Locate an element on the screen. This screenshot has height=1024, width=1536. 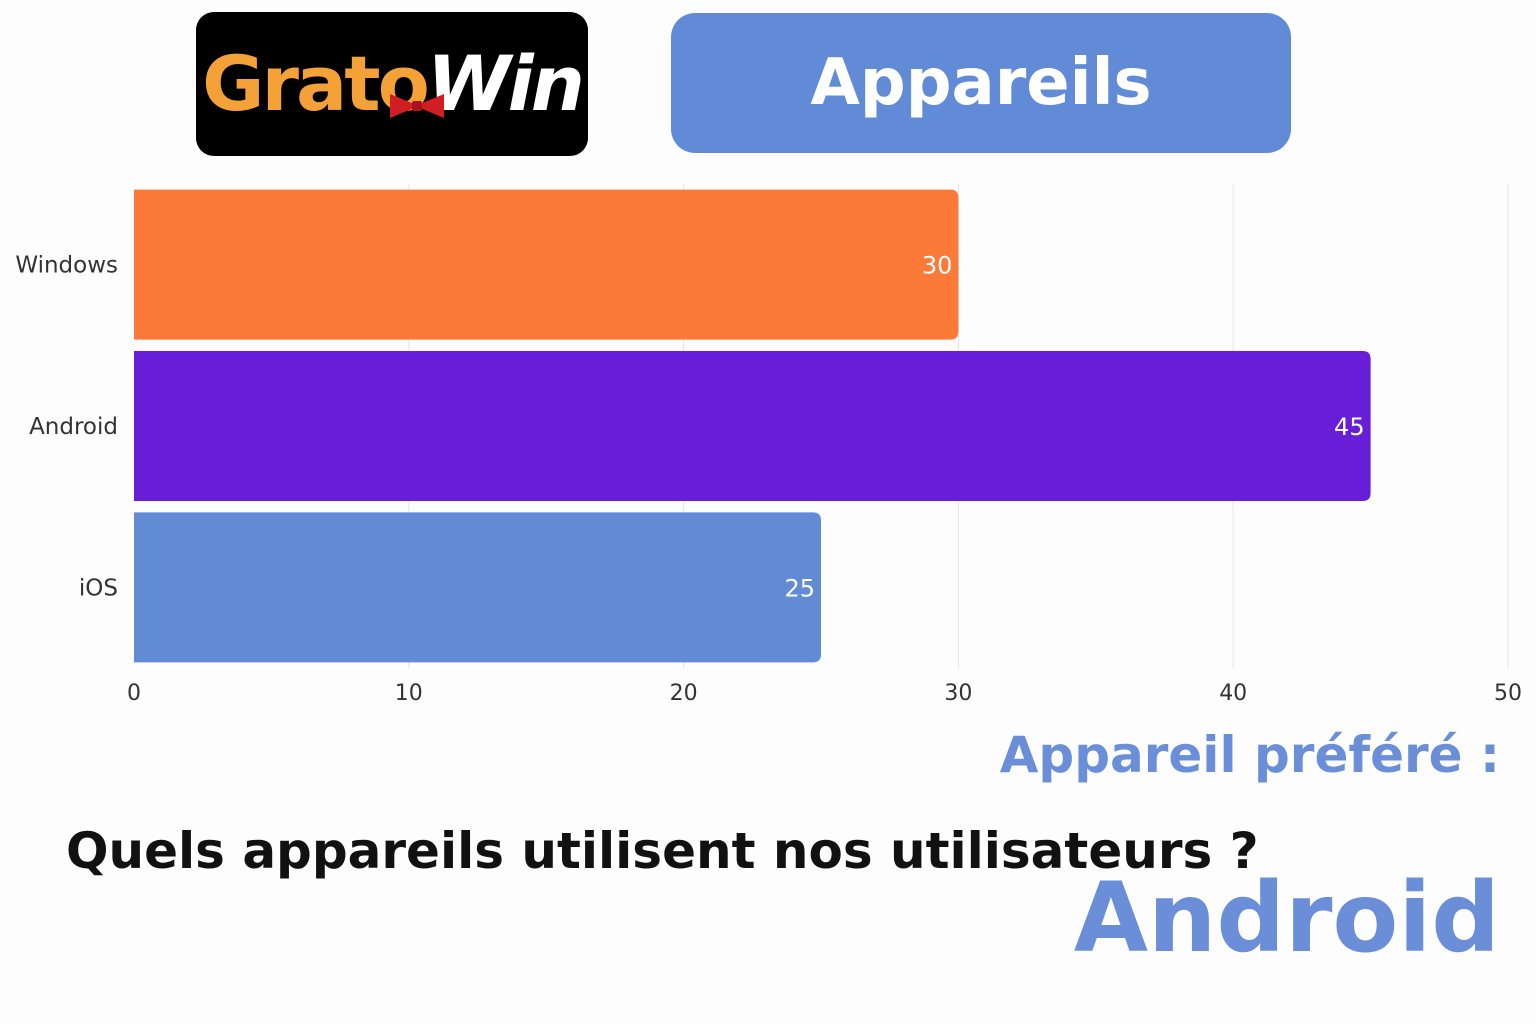
category-labels: Windows Android iOS is located at coordinates (66, 427).